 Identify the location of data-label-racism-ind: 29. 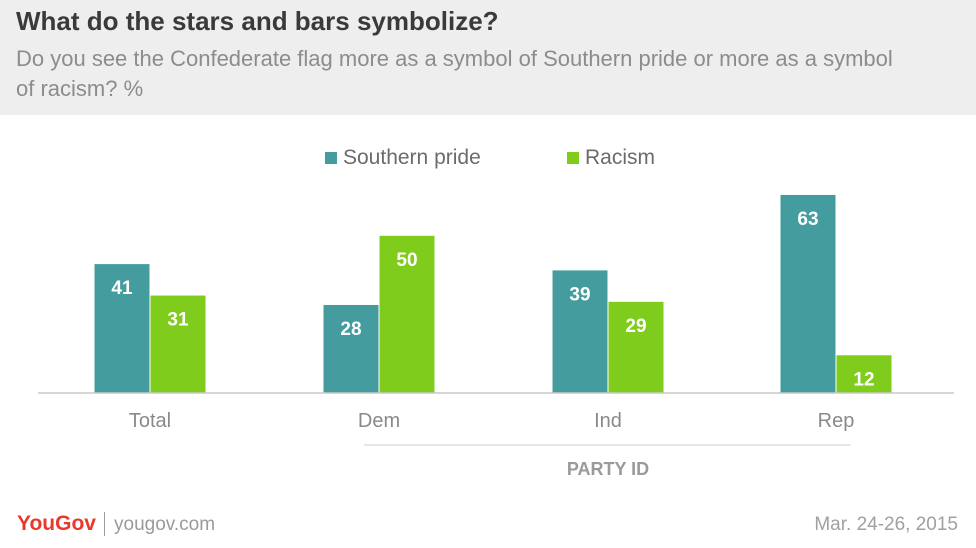
(635, 326).